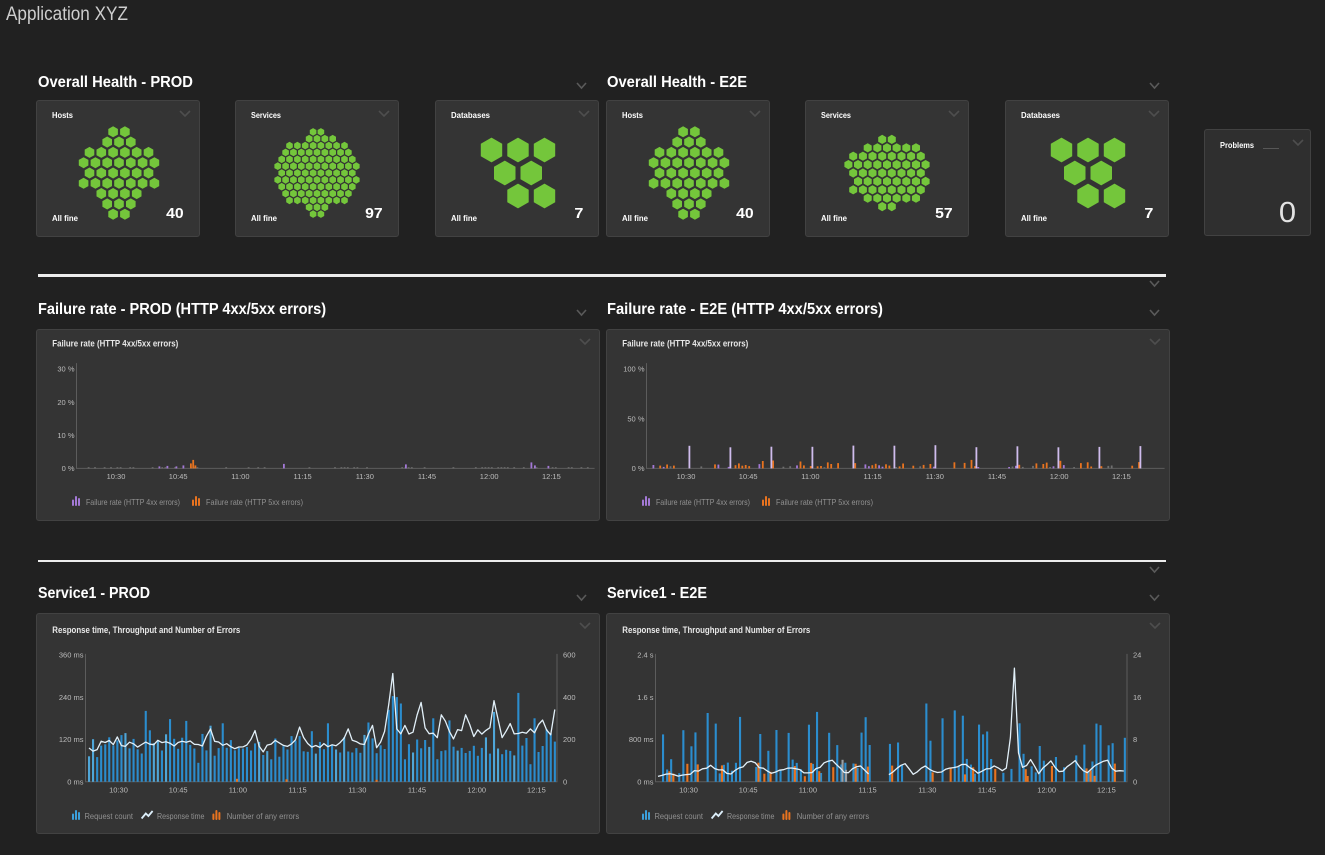 This screenshot has height=855, width=1325. Describe the element at coordinates (71, 655) in the screenshot. I see `svg-text: 360 ms` at that location.